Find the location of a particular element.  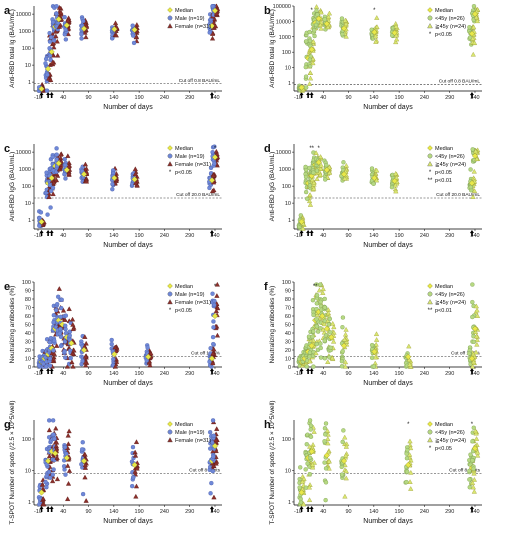

x-tick-label: 140 is located at coordinates (373, 374).